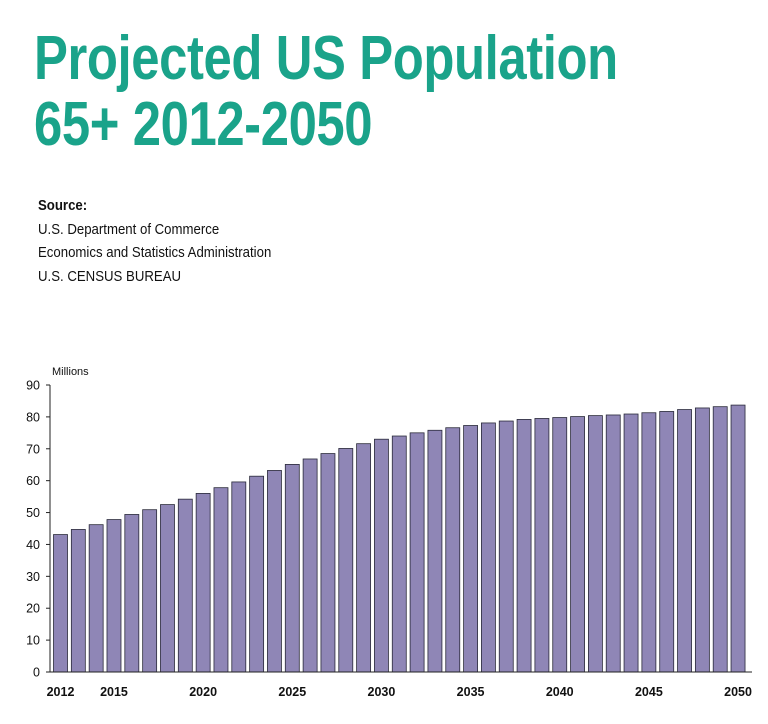  Describe the element at coordinates (155, 252) in the screenshot. I see `source-line: Economics and Statistics Administration` at that location.